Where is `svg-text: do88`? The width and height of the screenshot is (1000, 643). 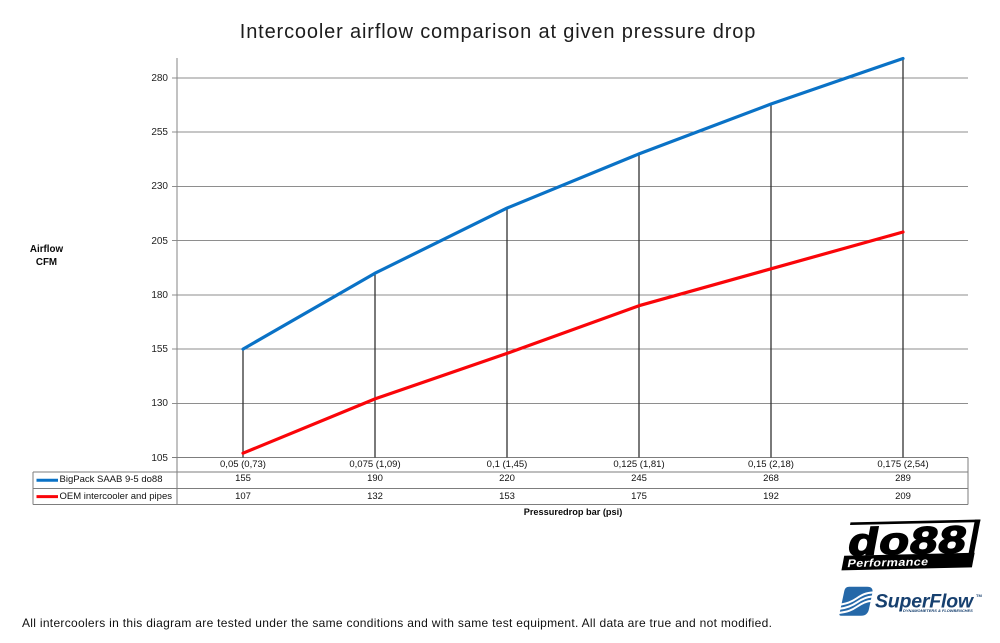
svg-text: do88 is located at coordinates (908, 541).